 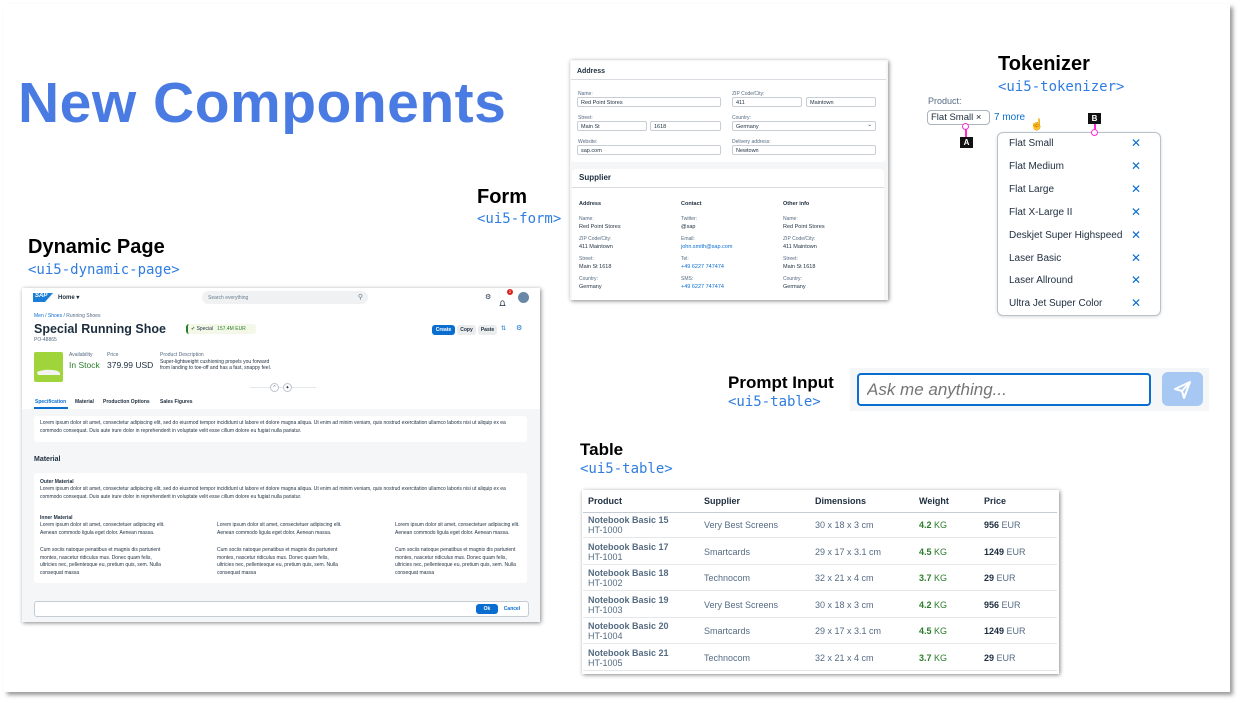 What do you see at coordinates (796, 204) in the screenshot?
I see `supplier-column-heading: Other info` at bounding box center [796, 204].